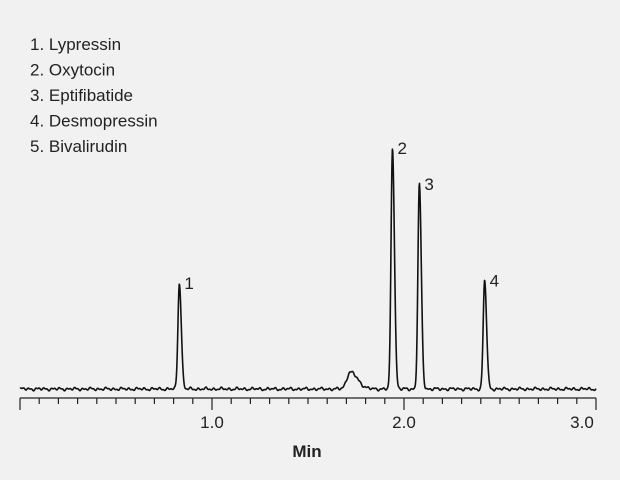 Image resolution: width=620 pixels, height=480 pixels. I want to click on tick-label: 1.0, so click(212, 422).